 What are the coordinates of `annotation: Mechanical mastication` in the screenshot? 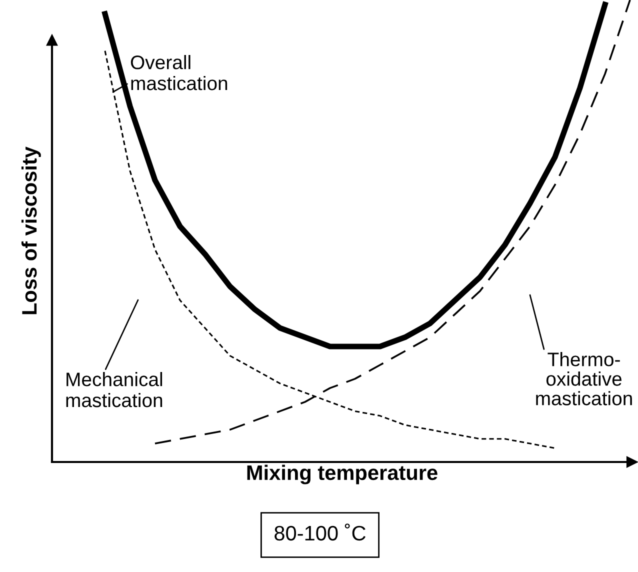 It's located at (114, 390).